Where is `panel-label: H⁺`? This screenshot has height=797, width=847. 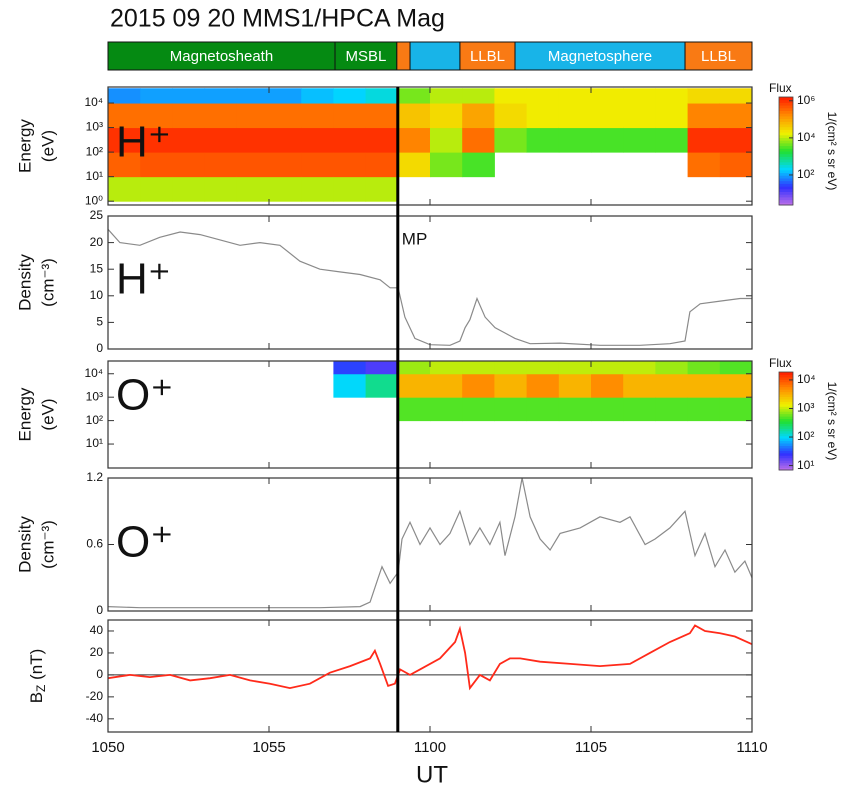 panel-label: H⁺ is located at coordinates (143, 279).